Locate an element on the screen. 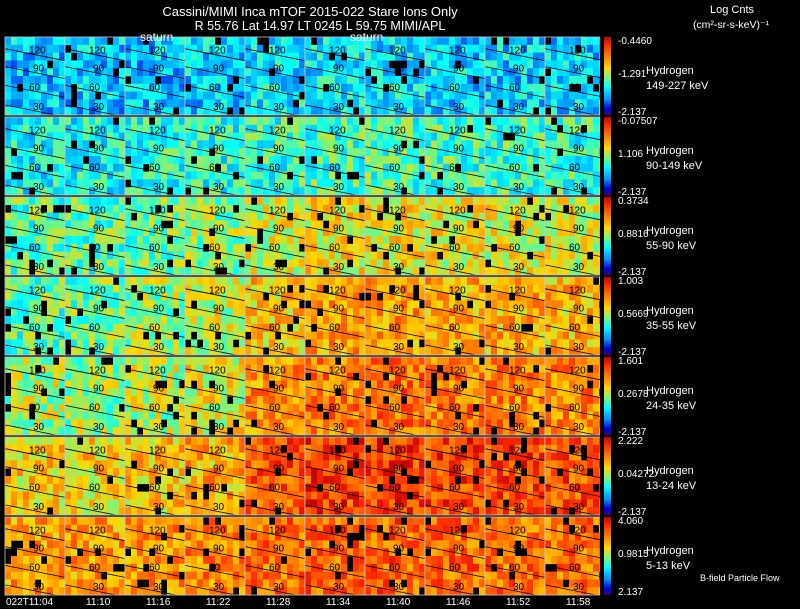 The height and width of the screenshot is (609, 800). contour-label: 90 is located at coordinates (459, 309).